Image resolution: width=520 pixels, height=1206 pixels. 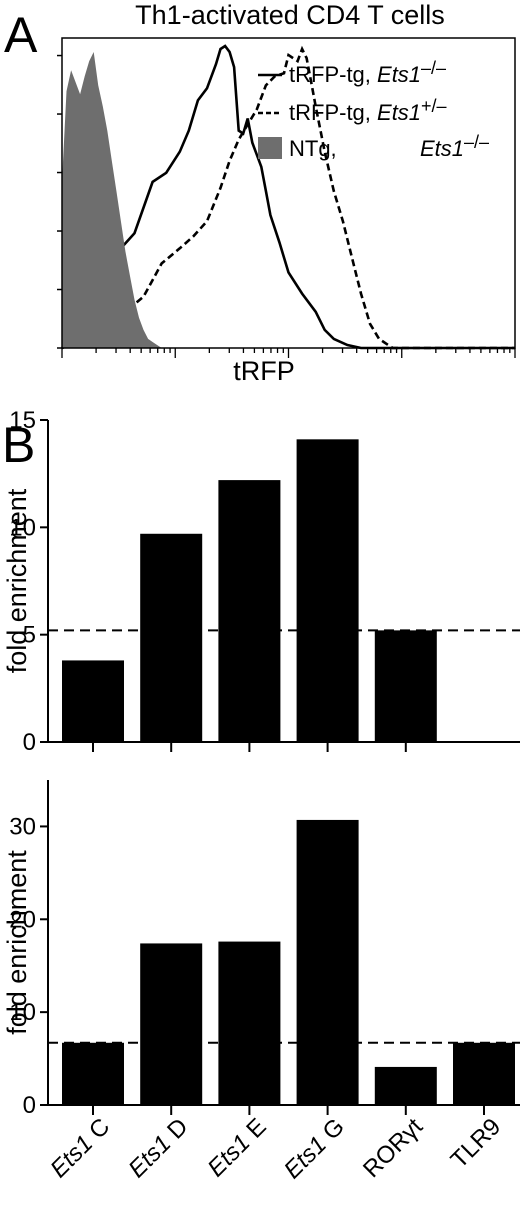 What do you see at coordinates (22, 826) in the screenshot?
I see `y-tick-label: 30` at bounding box center [22, 826].